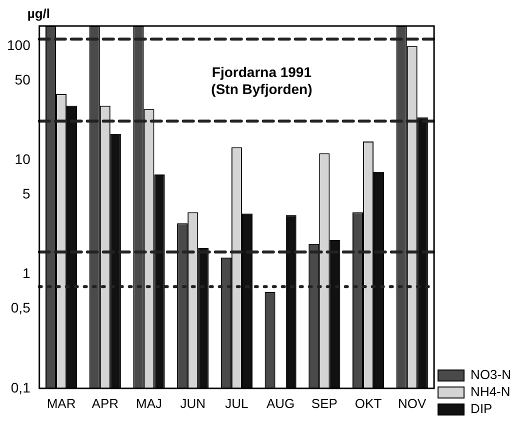 The height and width of the screenshot is (424, 529). Describe the element at coordinates (26, 193) in the screenshot. I see `y-tick-label: 5` at that location.